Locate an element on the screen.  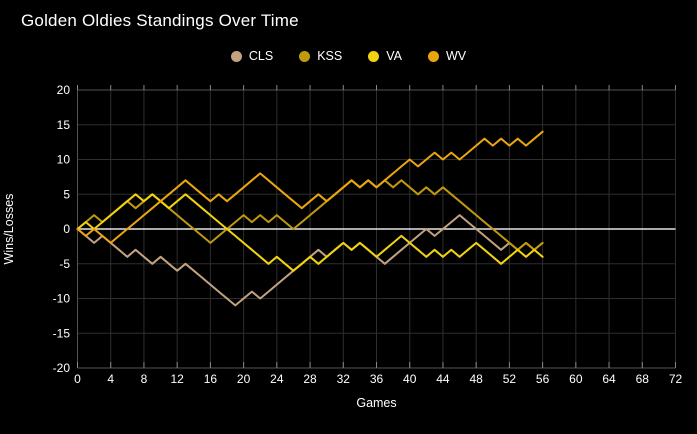
x-tick-label: 64 is located at coordinates (609, 379).